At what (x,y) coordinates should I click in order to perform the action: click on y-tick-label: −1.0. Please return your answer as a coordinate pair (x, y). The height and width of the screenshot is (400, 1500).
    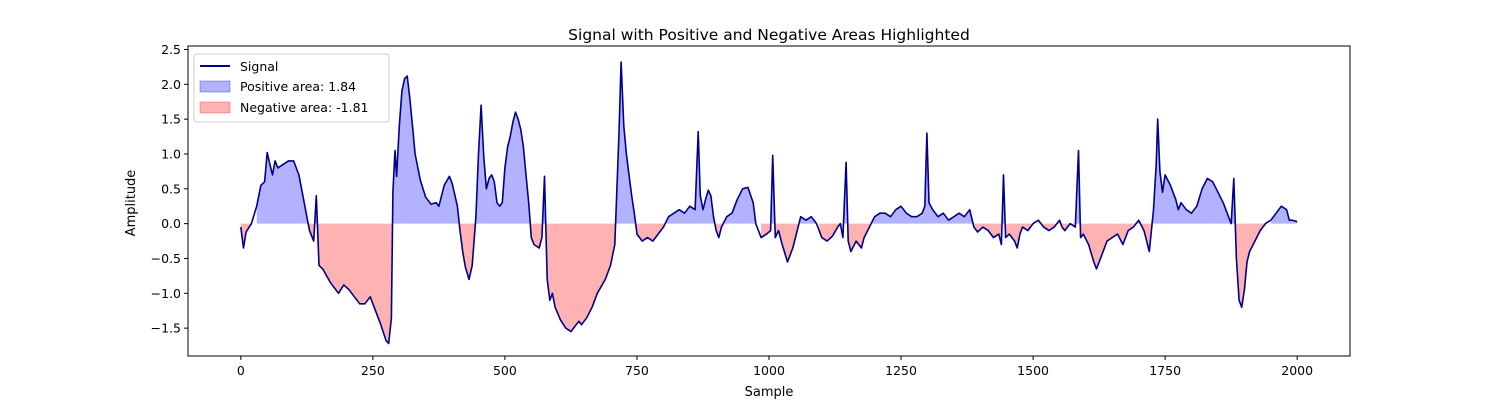
    Looking at the image, I should click on (166, 293).